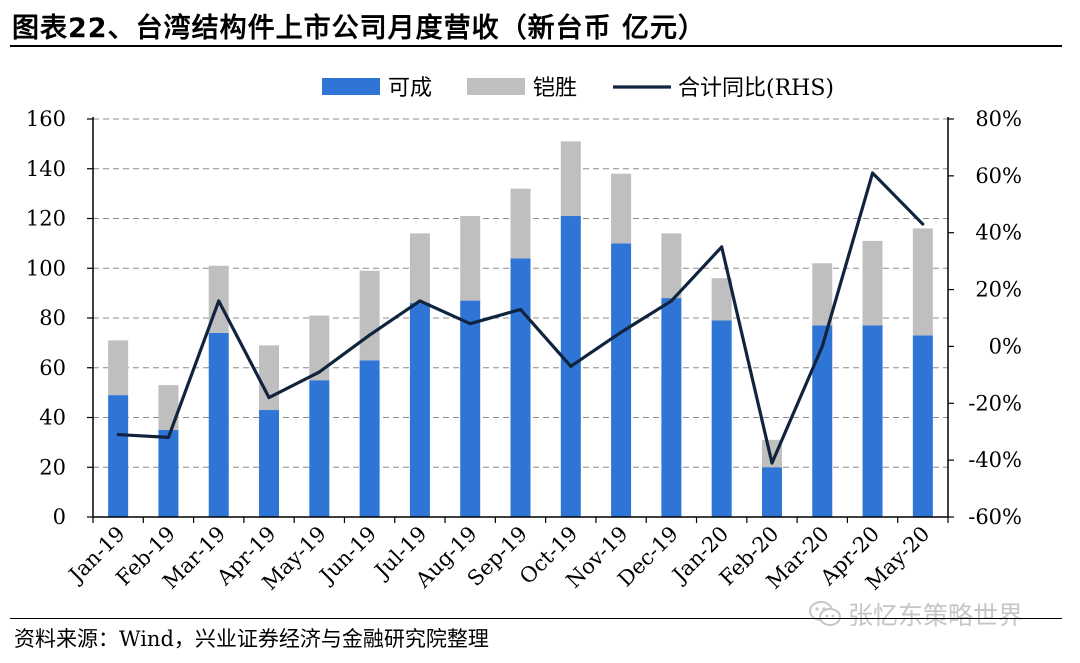  What do you see at coordinates (998, 176) in the screenshot?
I see `y-tick-label-right: 60%` at bounding box center [998, 176].